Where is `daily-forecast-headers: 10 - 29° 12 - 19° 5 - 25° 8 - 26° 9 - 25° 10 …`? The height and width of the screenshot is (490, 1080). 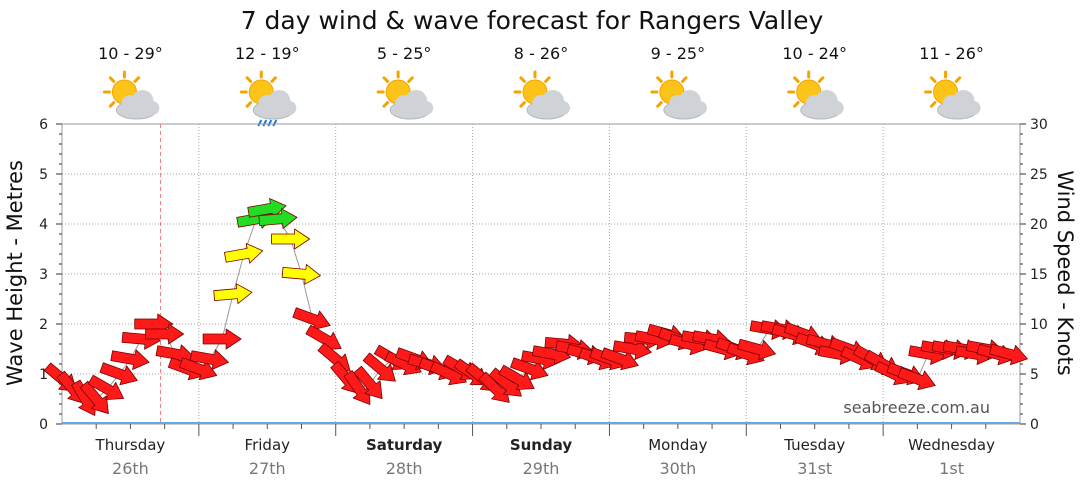 daily-forecast-headers: 10 - 29° 12 - 19° 5 - 25° 8 - 26° 9 - 25° 10 … is located at coordinates (541, 85).